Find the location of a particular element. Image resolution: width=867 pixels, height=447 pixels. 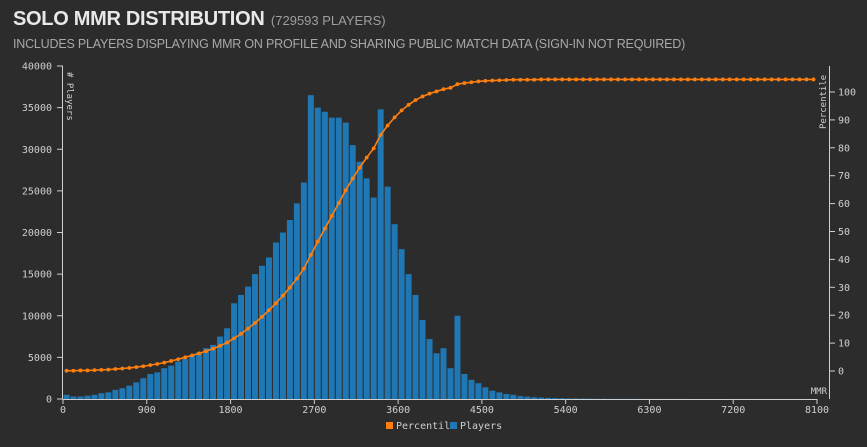

y2-tick-label: 30 is located at coordinates (844, 288).